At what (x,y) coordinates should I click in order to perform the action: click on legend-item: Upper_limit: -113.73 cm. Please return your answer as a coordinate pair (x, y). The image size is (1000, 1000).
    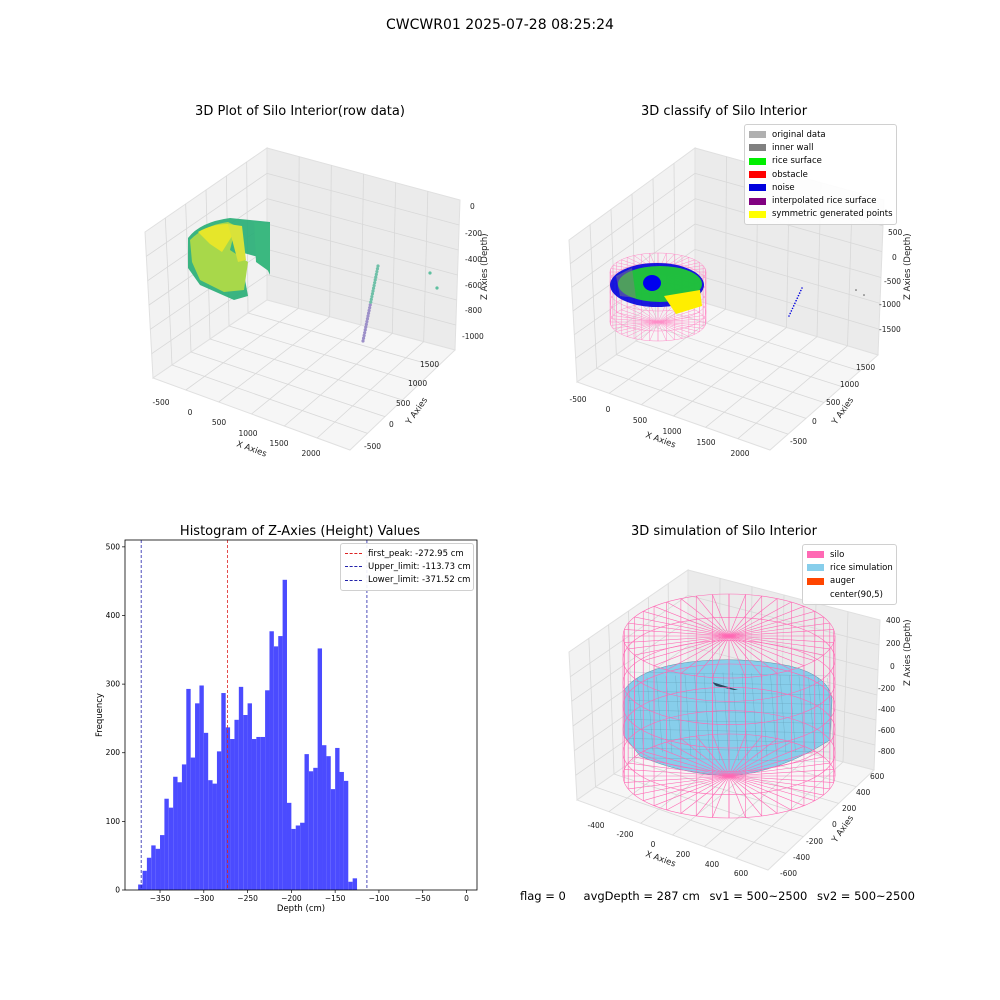
    Looking at the image, I should click on (408, 566).